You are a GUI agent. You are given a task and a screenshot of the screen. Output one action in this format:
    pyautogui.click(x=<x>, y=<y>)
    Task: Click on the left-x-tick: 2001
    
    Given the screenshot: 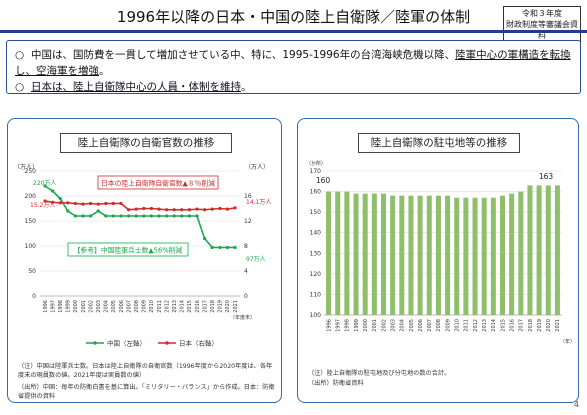 What is the action you would take?
    pyautogui.click(x=84, y=306)
    